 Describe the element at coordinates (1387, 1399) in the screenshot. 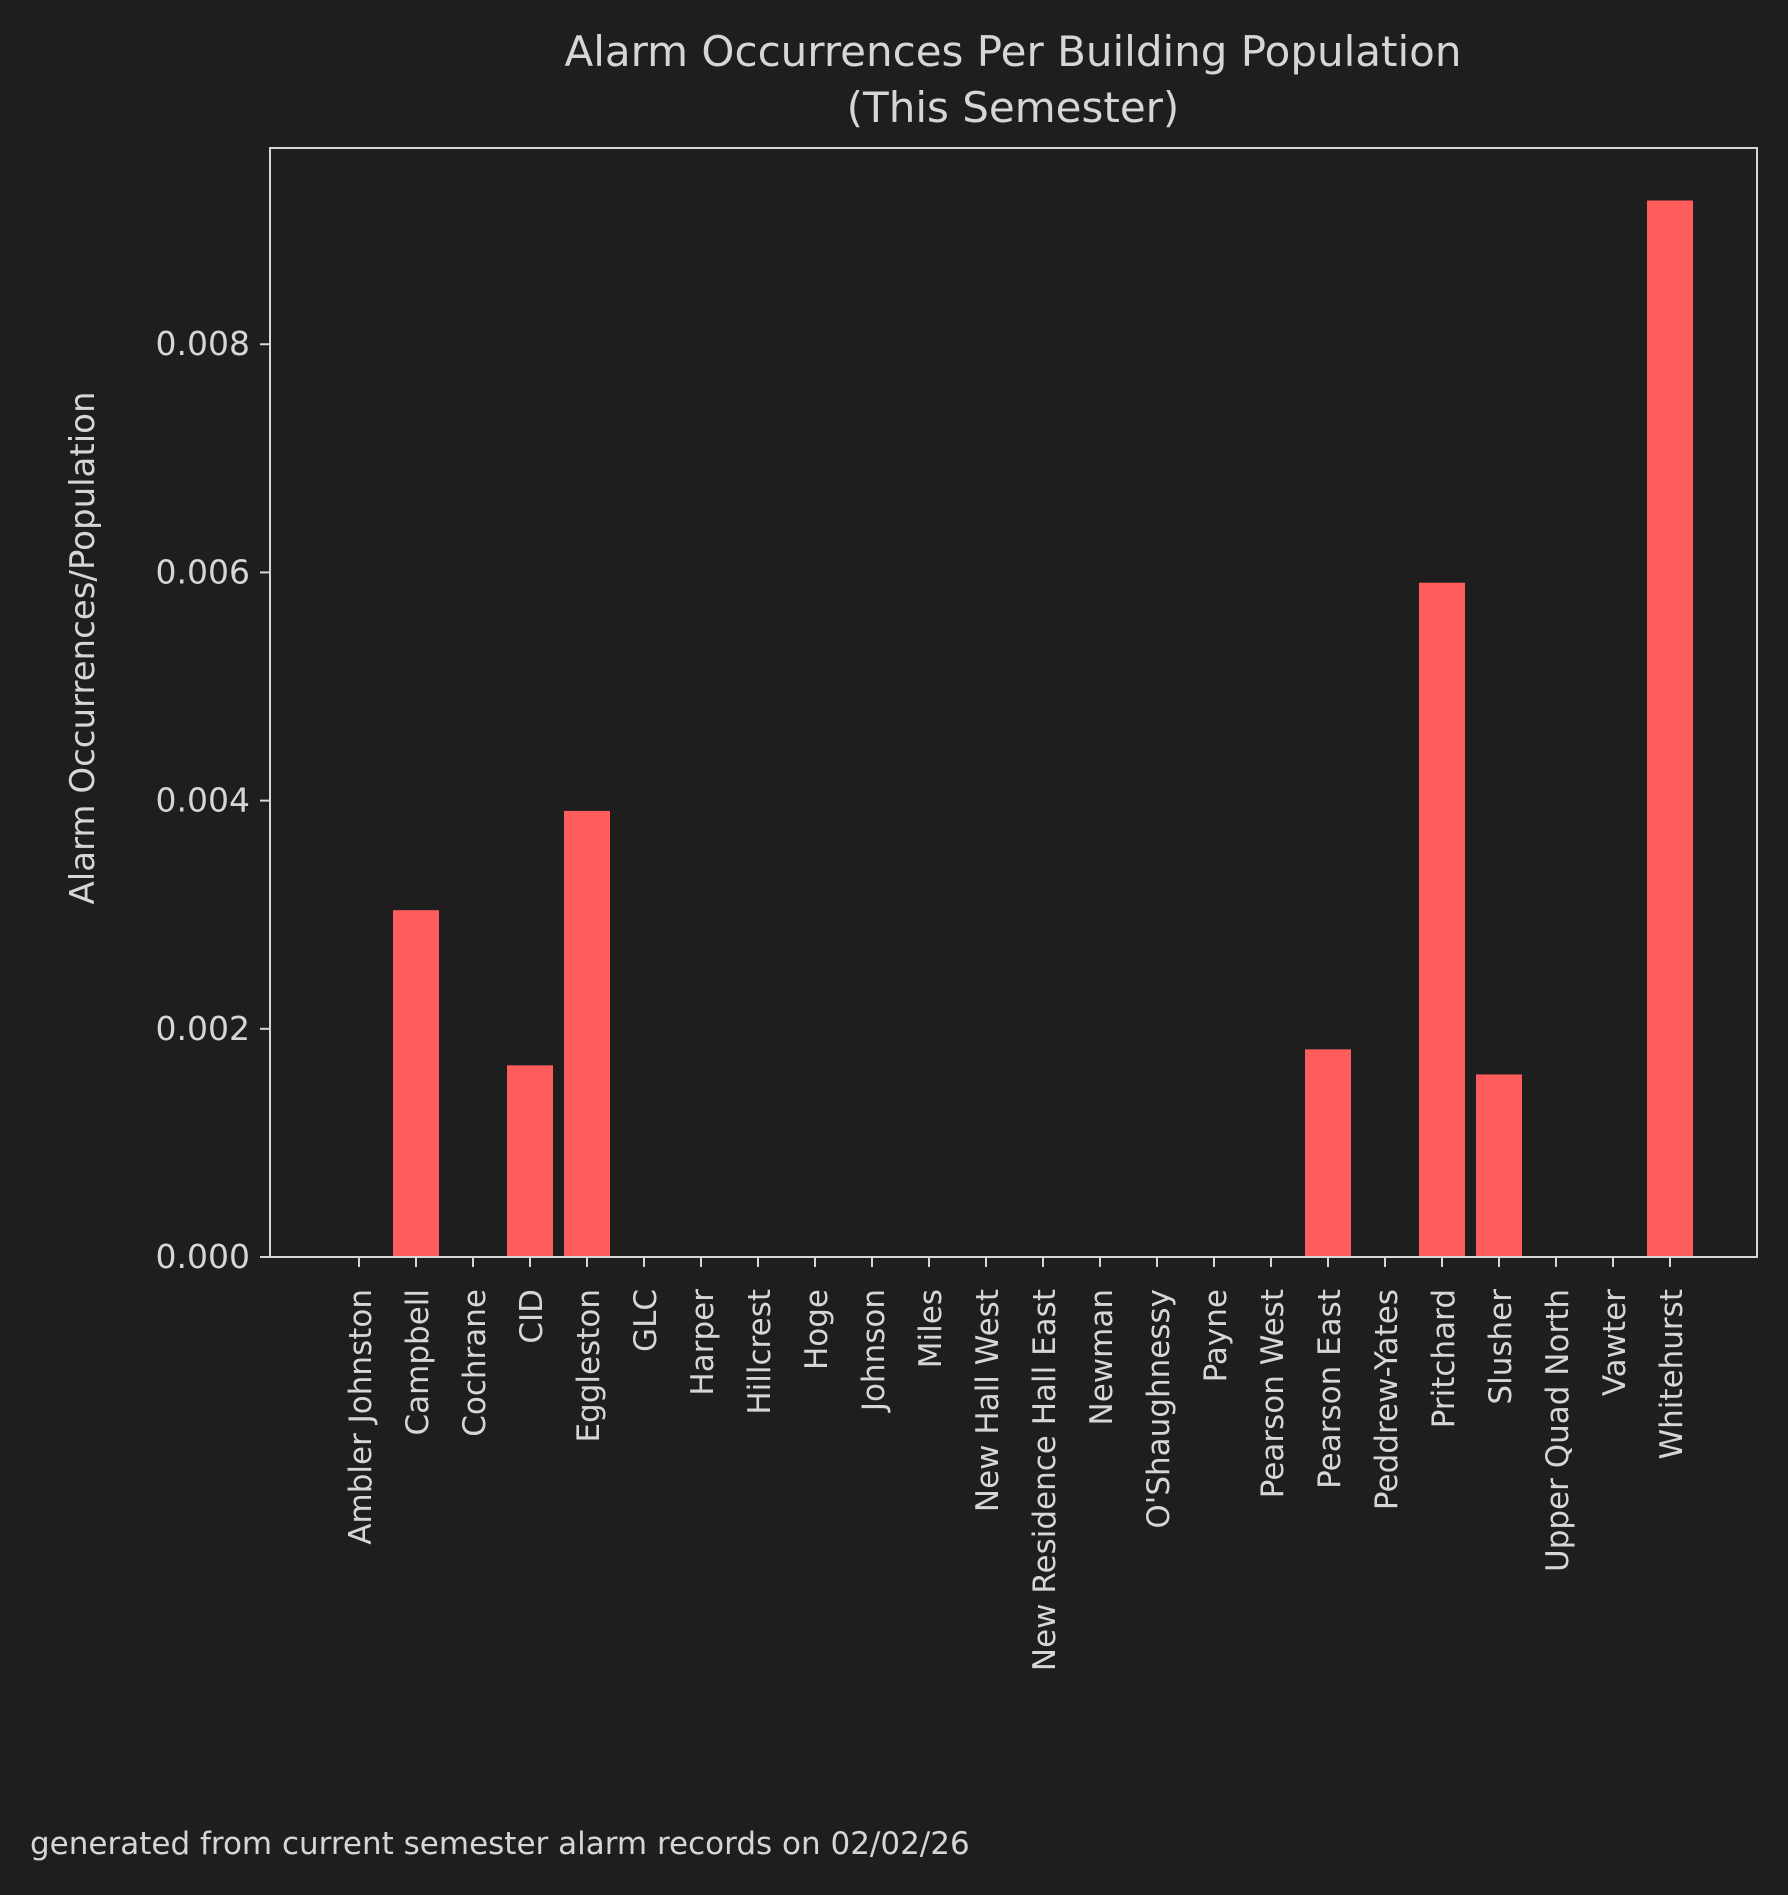

I see `x-tick-label: Peddrew-Yates` at that location.